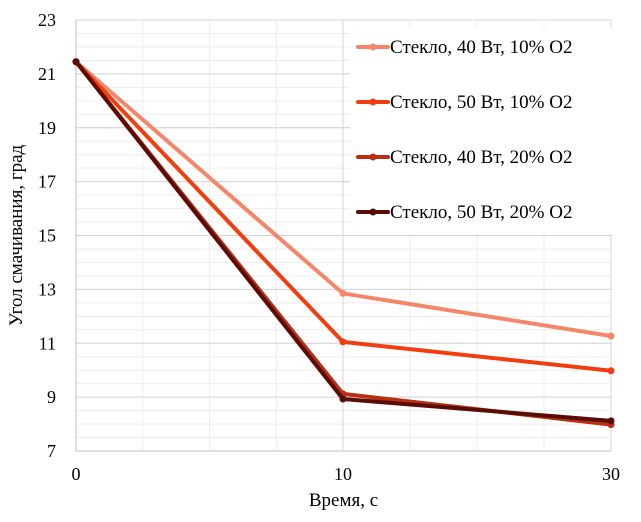 The width and height of the screenshot is (641, 522). I want to click on y-tick-label: 15, so click(47, 236).